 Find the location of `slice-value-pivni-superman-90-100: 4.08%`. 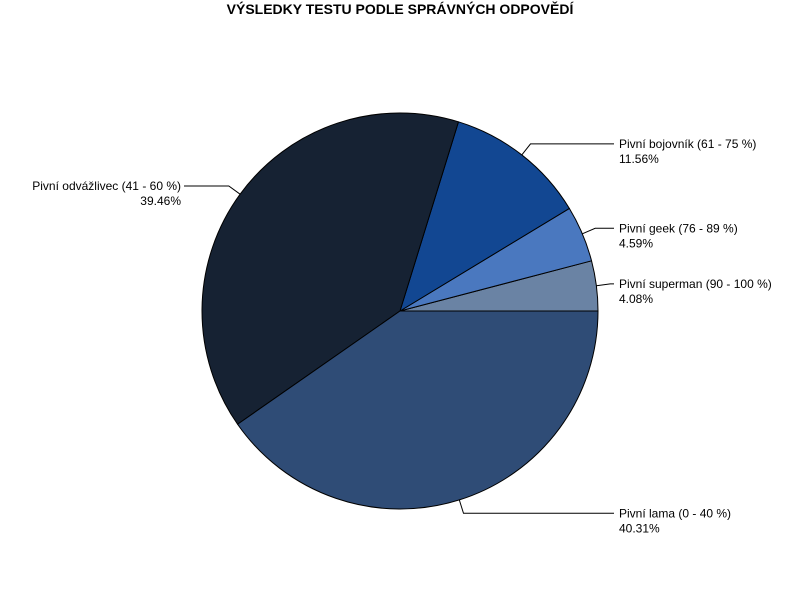

slice-value-pivni-superman-90-100: 4.08% is located at coordinates (636, 299).